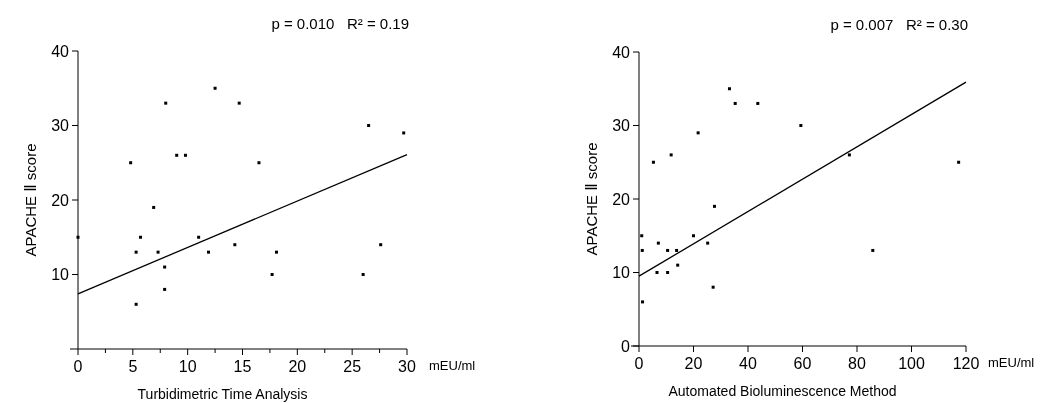 The height and width of the screenshot is (403, 1062). I want to click on x-tick-label: 100, so click(911, 363).